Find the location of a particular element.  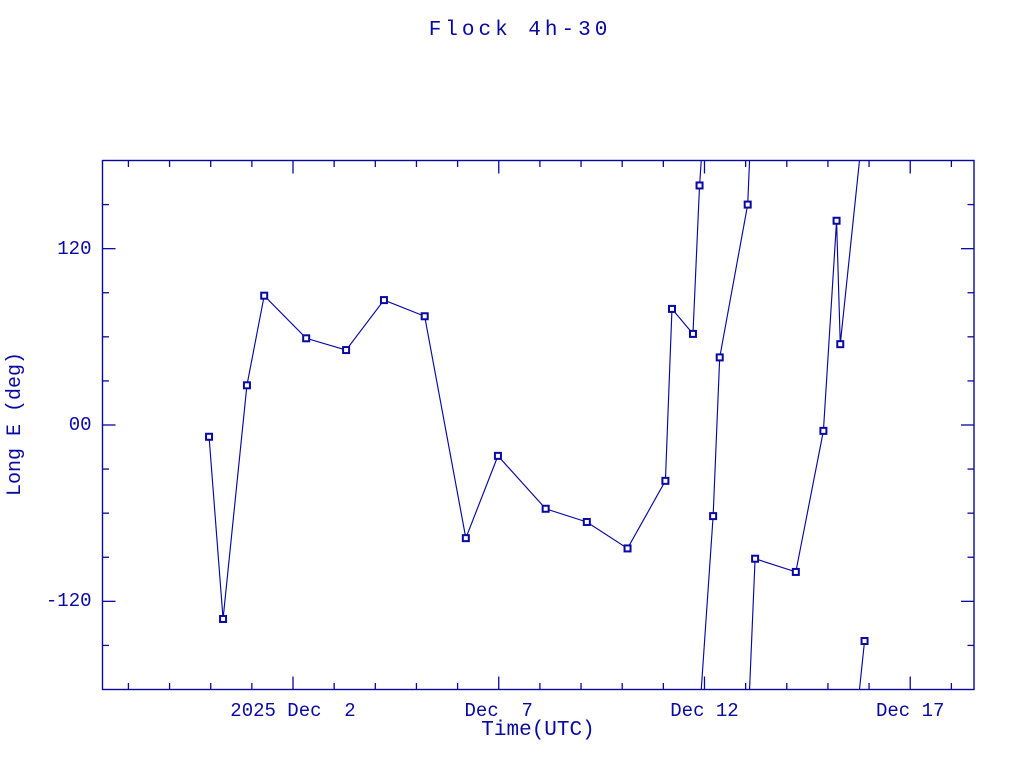

x-axis-label: Time(UTC) is located at coordinates (538, 730).